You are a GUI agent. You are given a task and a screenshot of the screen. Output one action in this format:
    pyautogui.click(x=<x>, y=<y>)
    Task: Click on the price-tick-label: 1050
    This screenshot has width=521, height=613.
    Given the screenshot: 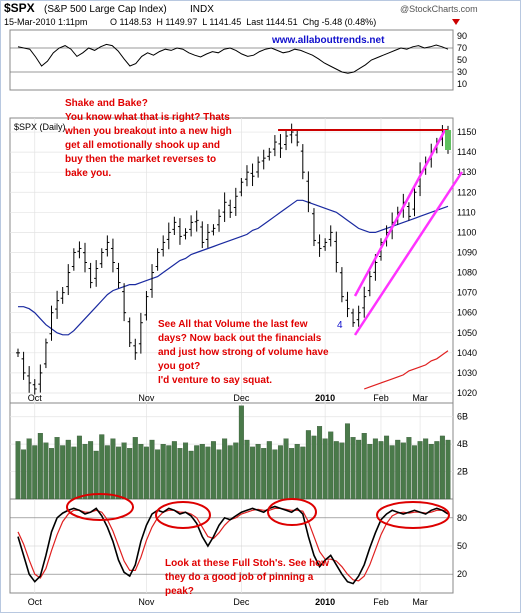 What is the action you would take?
    pyautogui.click(x=467, y=333)
    